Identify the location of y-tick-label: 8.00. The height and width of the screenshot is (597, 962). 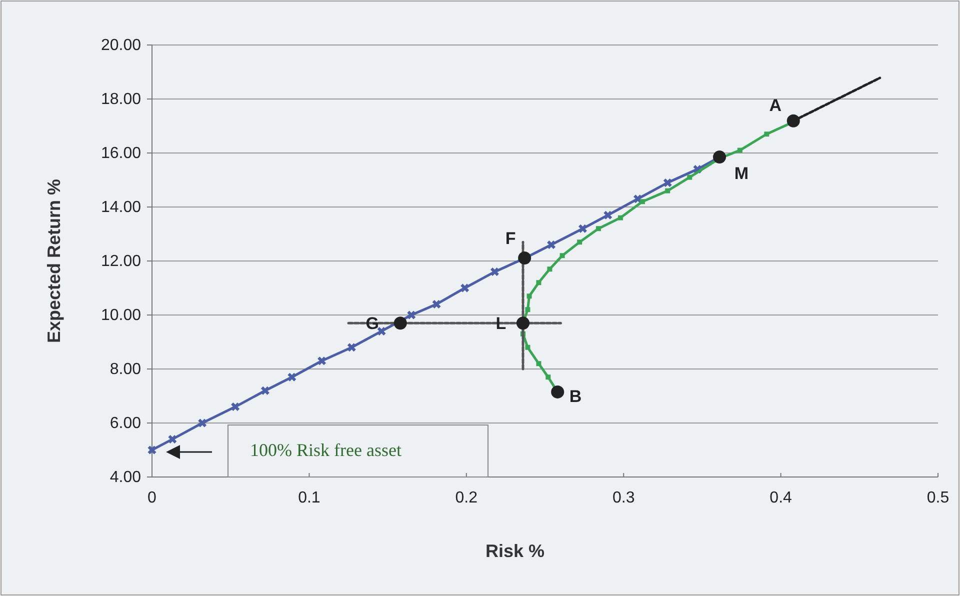
(126, 369).